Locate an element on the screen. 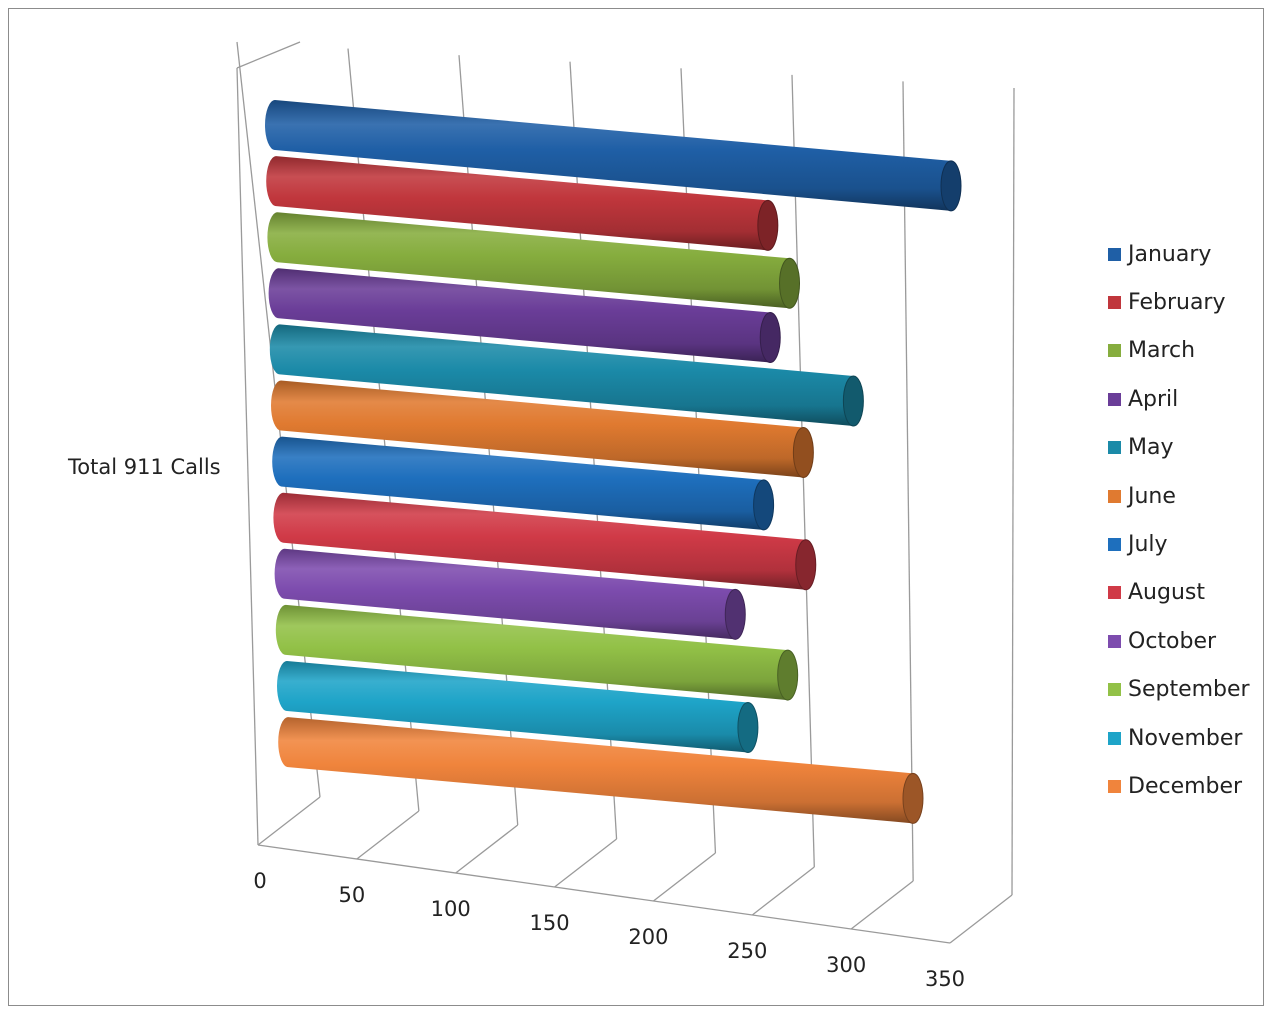  bar-january is located at coordinates (613, 156).